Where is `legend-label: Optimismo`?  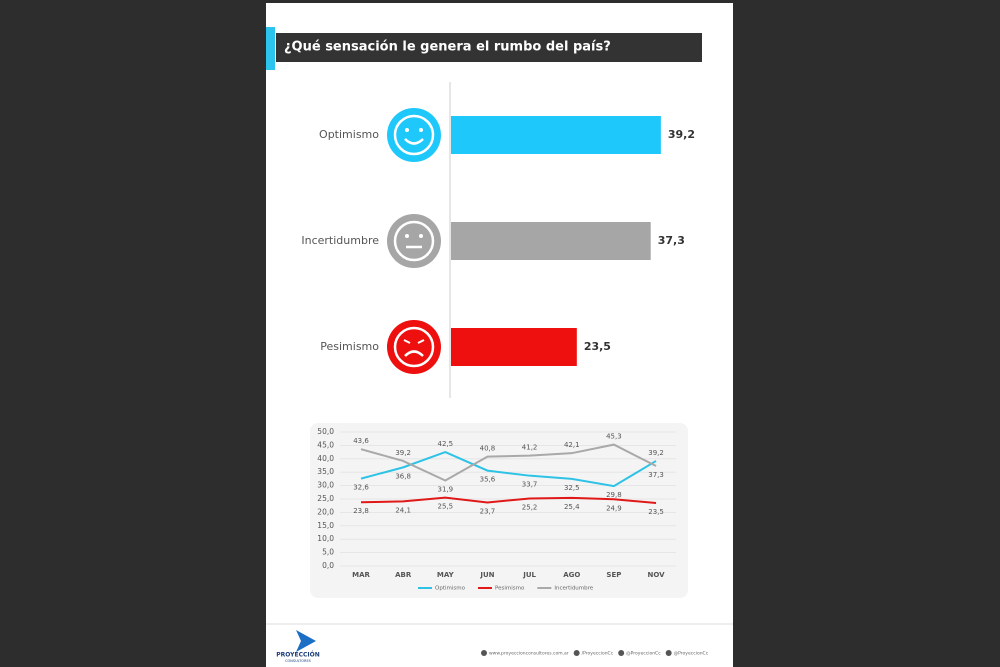 legend-label: Optimismo is located at coordinates (450, 589).